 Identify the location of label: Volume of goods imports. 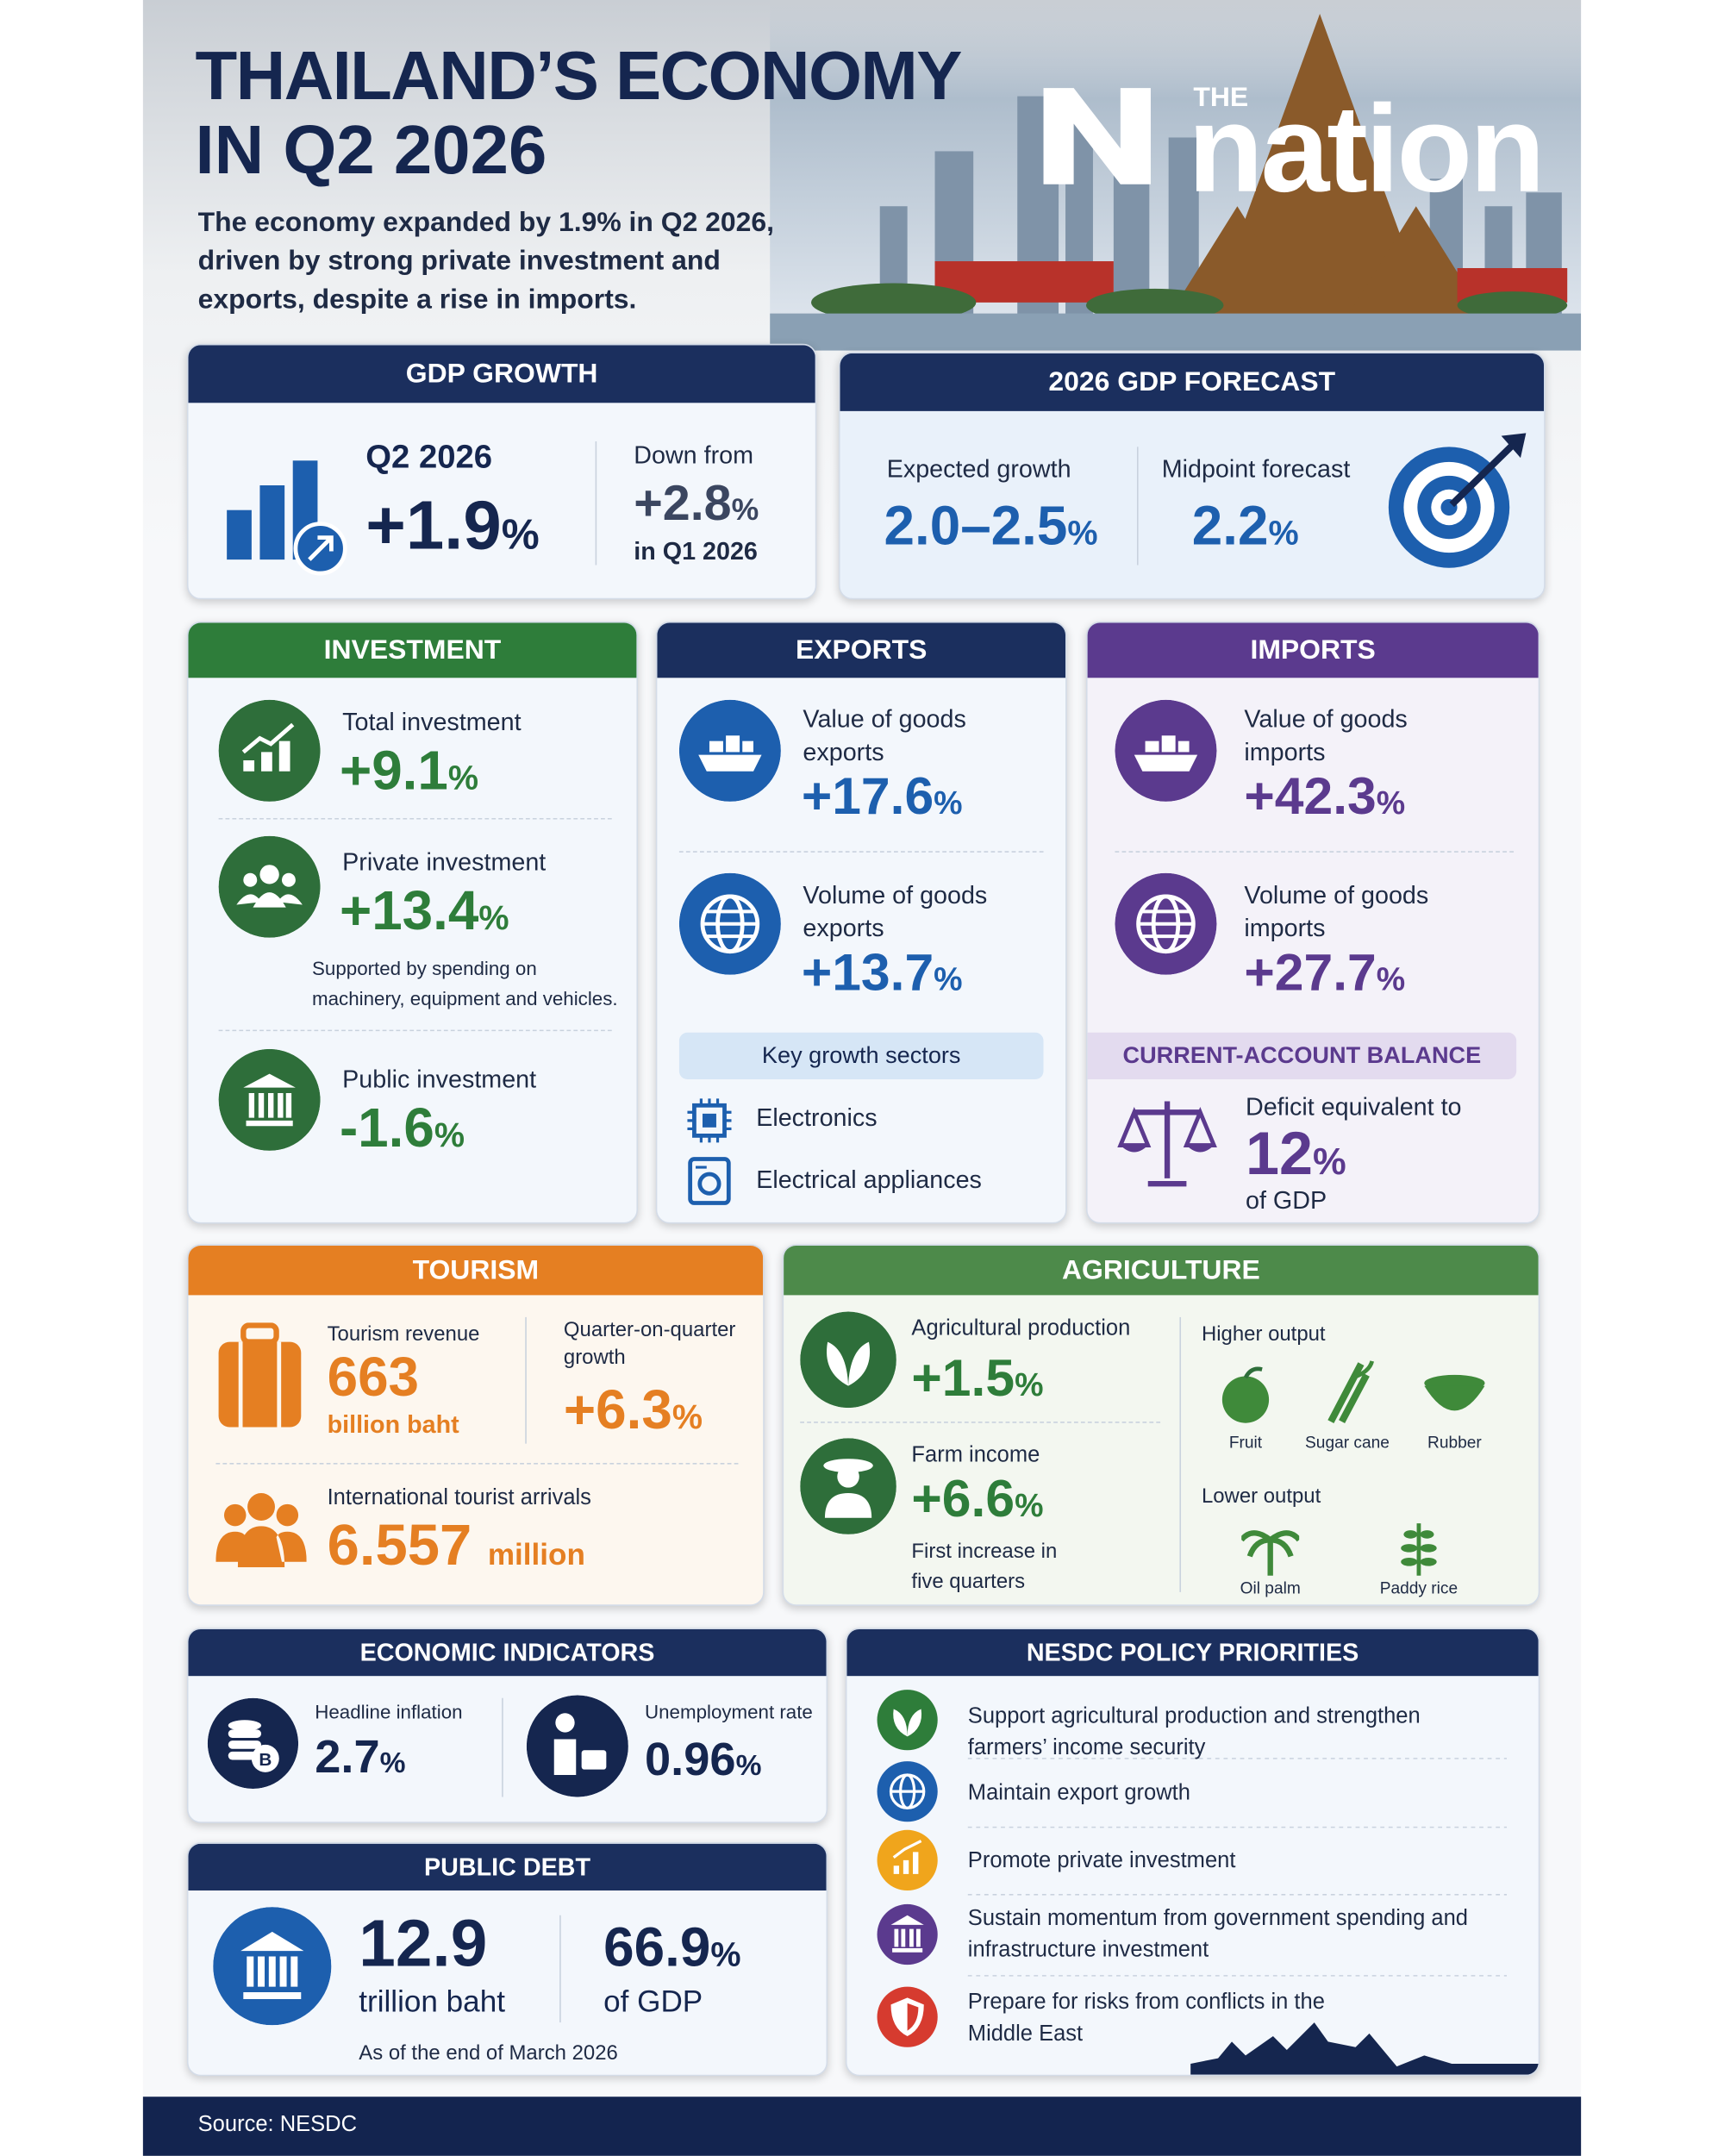
(1336, 911).